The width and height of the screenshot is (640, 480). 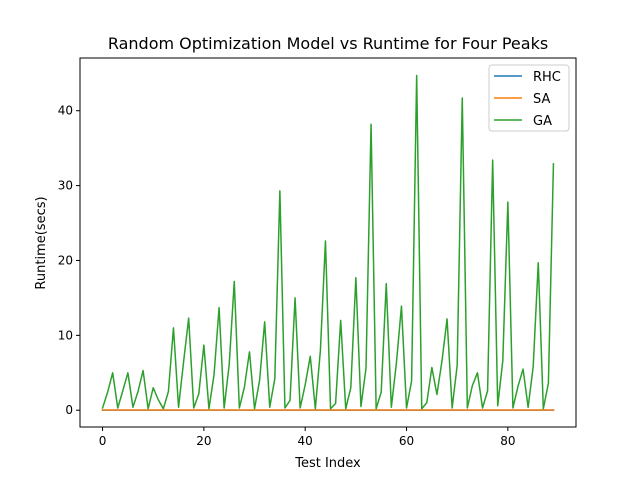 What do you see at coordinates (41, 242) in the screenshot?
I see `y-axis-label: Runtime(secs)` at bounding box center [41, 242].